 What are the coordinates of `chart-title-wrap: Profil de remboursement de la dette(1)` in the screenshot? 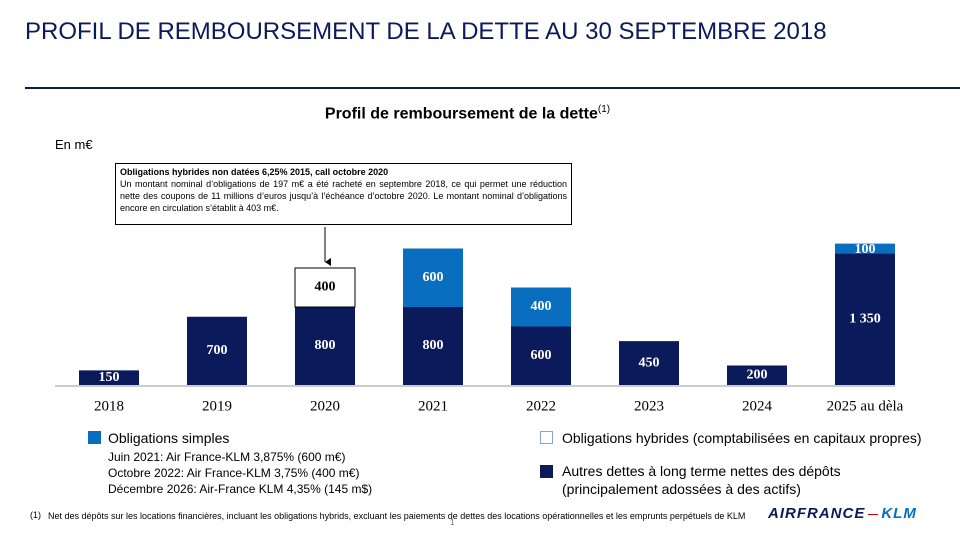 It's located at (467, 113).